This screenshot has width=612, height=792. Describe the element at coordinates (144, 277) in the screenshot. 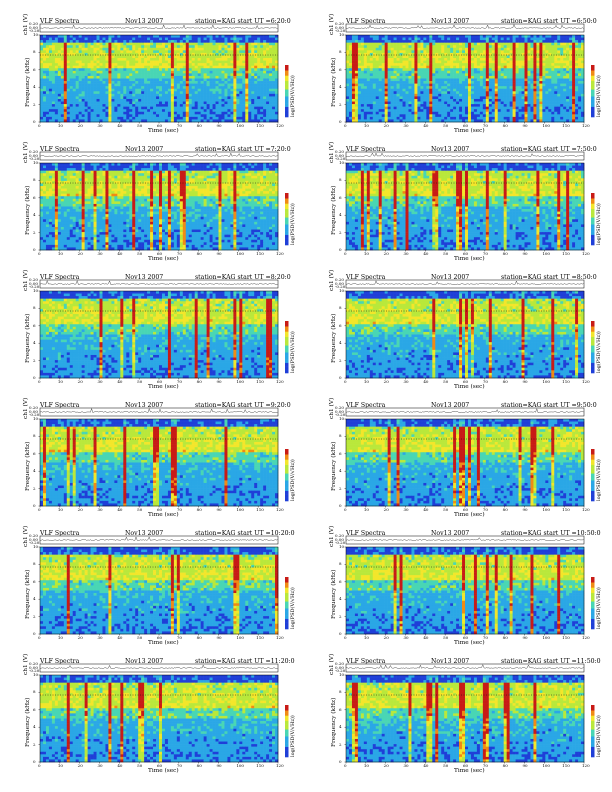

I see `date-label: Nov13 2007` at that location.